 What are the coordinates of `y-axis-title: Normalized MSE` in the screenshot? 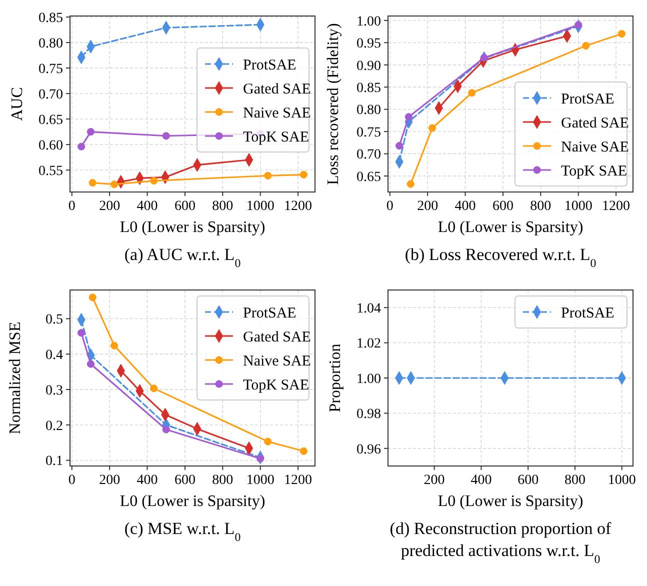 It's located at (15, 378).